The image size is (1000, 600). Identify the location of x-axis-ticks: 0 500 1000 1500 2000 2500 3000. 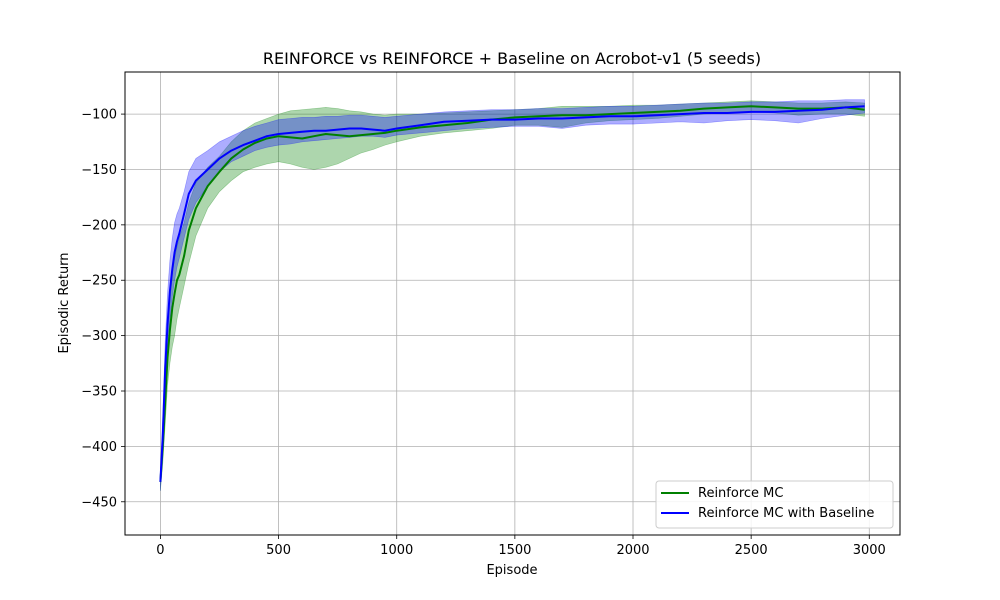
(521, 546).